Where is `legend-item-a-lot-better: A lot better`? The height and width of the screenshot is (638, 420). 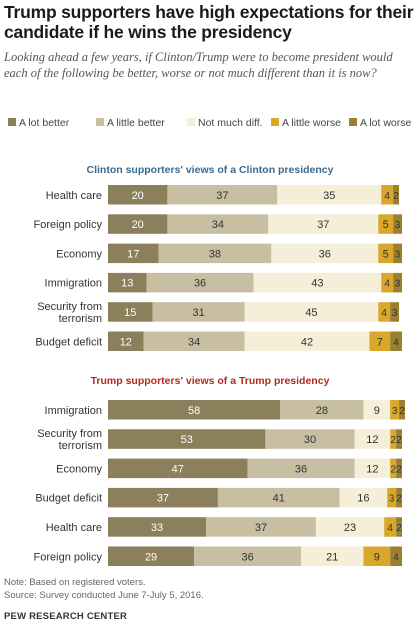 legend-item-a-lot-better: A lot better is located at coordinates (38, 123).